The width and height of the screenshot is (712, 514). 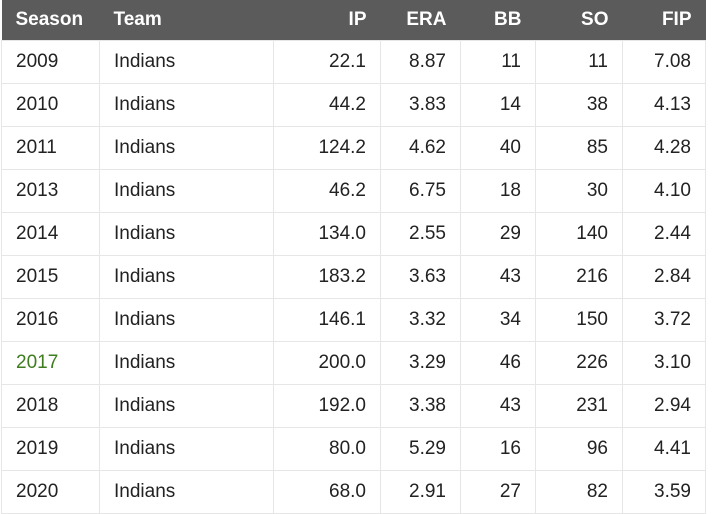 What do you see at coordinates (327, 20) in the screenshot?
I see `header-cell: IP` at bounding box center [327, 20].